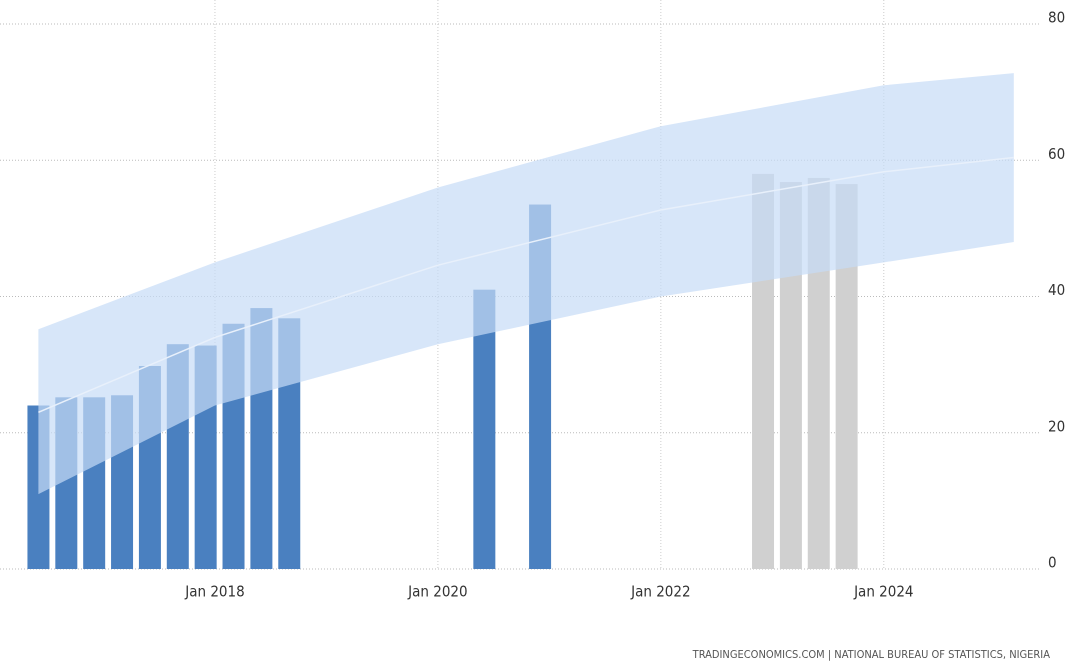 The width and height of the screenshot is (1073, 662). What do you see at coordinates (1056, 426) in the screenshot?
I see `y-tick-label: 20` at bounding box center [1056, 426].